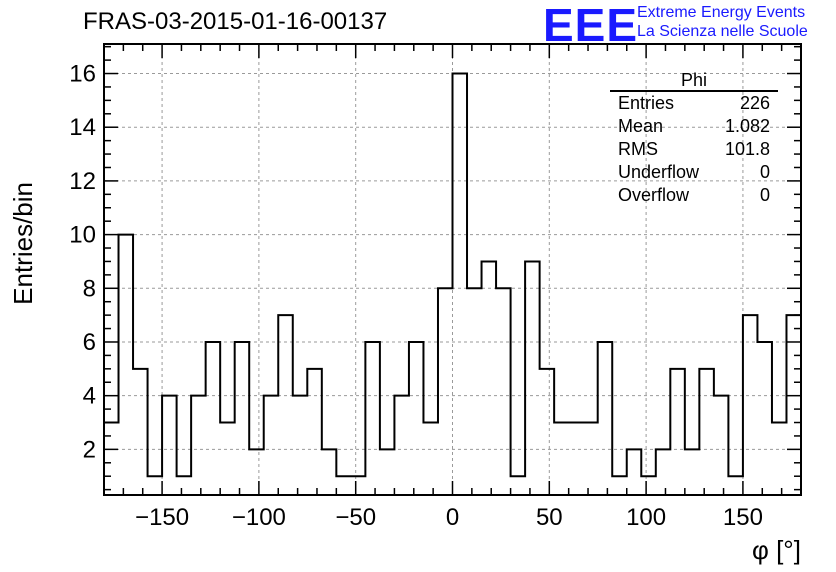 The width and height of the screenshot is (836, 572). Describe the element at coordinates (89, 449) in the screenshot. I see `y-tick-label: 2` at that location.